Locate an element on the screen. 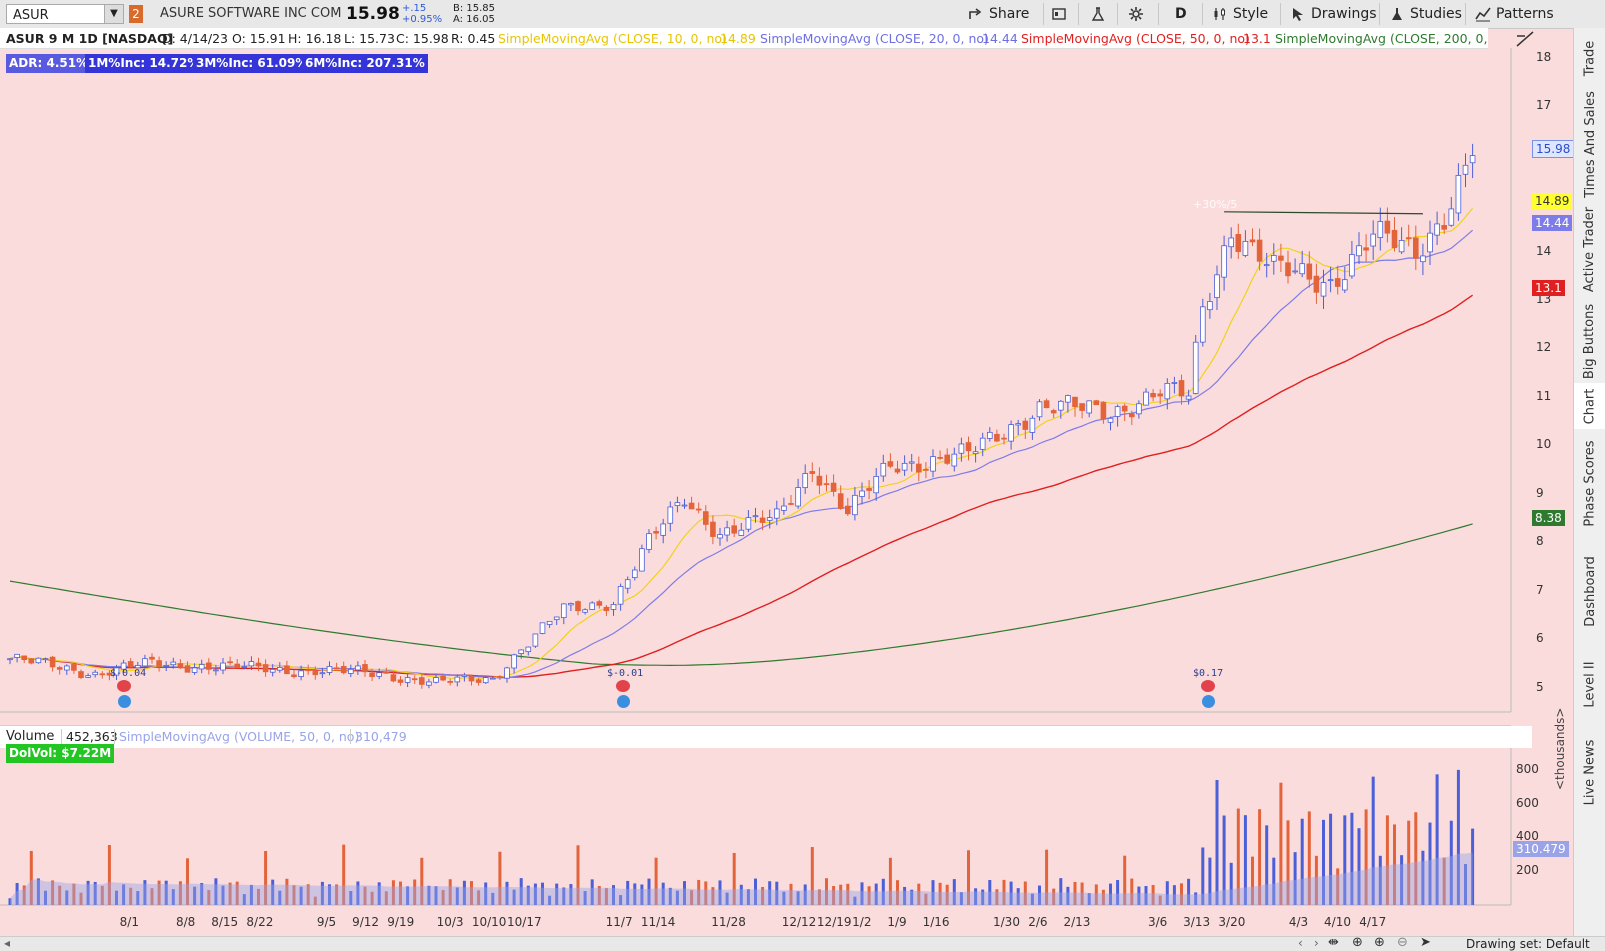  dollar-volume-badge: DolVol: $7.22M is located at coordinates (60, 753).